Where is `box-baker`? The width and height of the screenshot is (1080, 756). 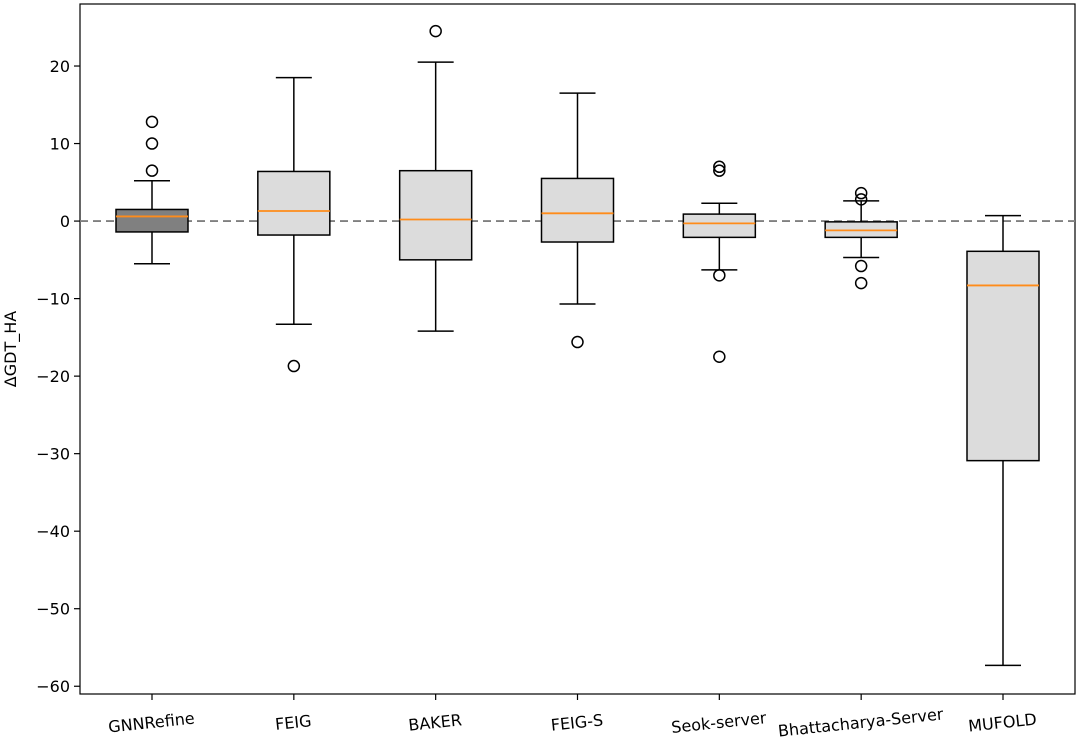
box-baker is located at coordinates (435, 178).